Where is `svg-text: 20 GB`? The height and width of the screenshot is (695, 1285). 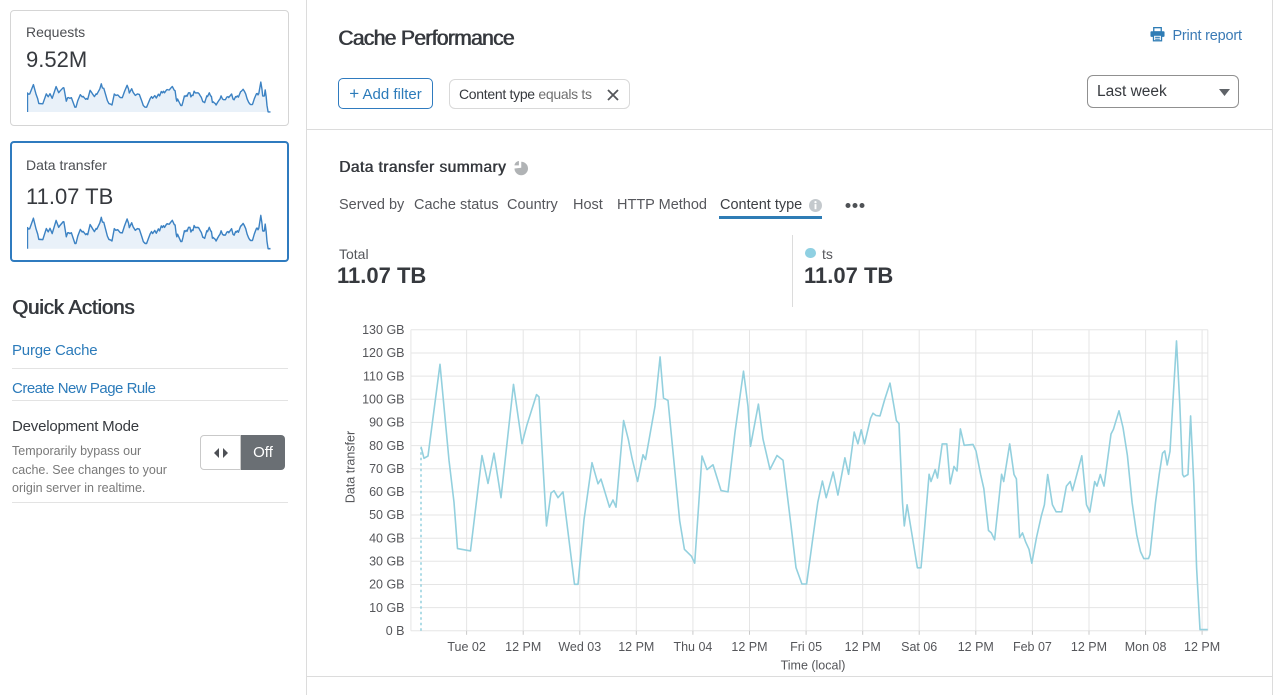
svg-text: 20 GB is located at coordinates (386, 585).